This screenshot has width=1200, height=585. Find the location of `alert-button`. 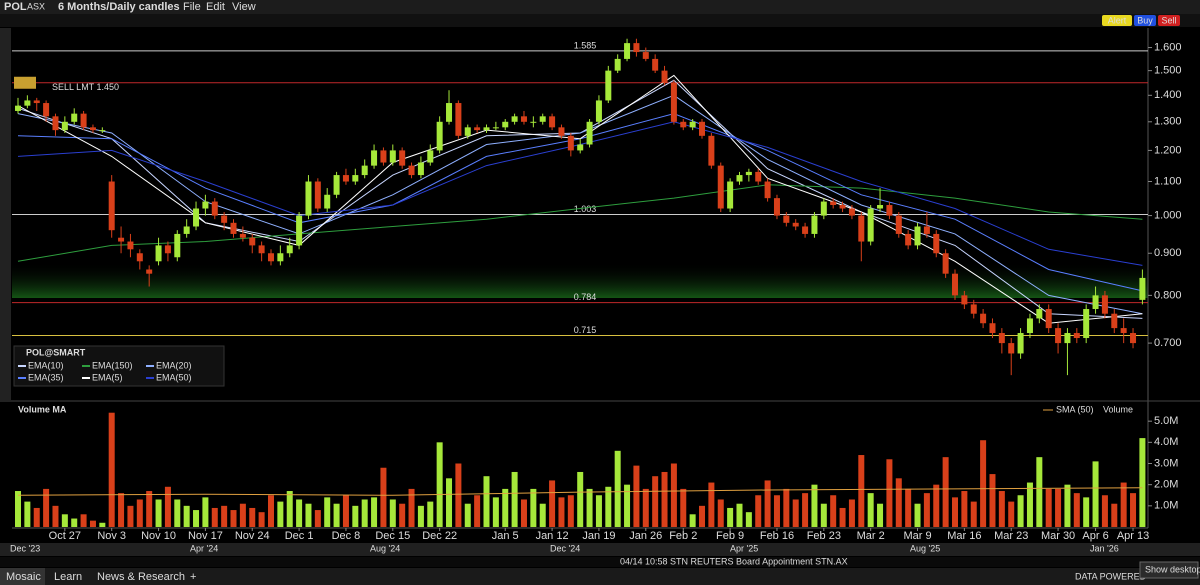

alert-button is located at coordinates (1117, 20).